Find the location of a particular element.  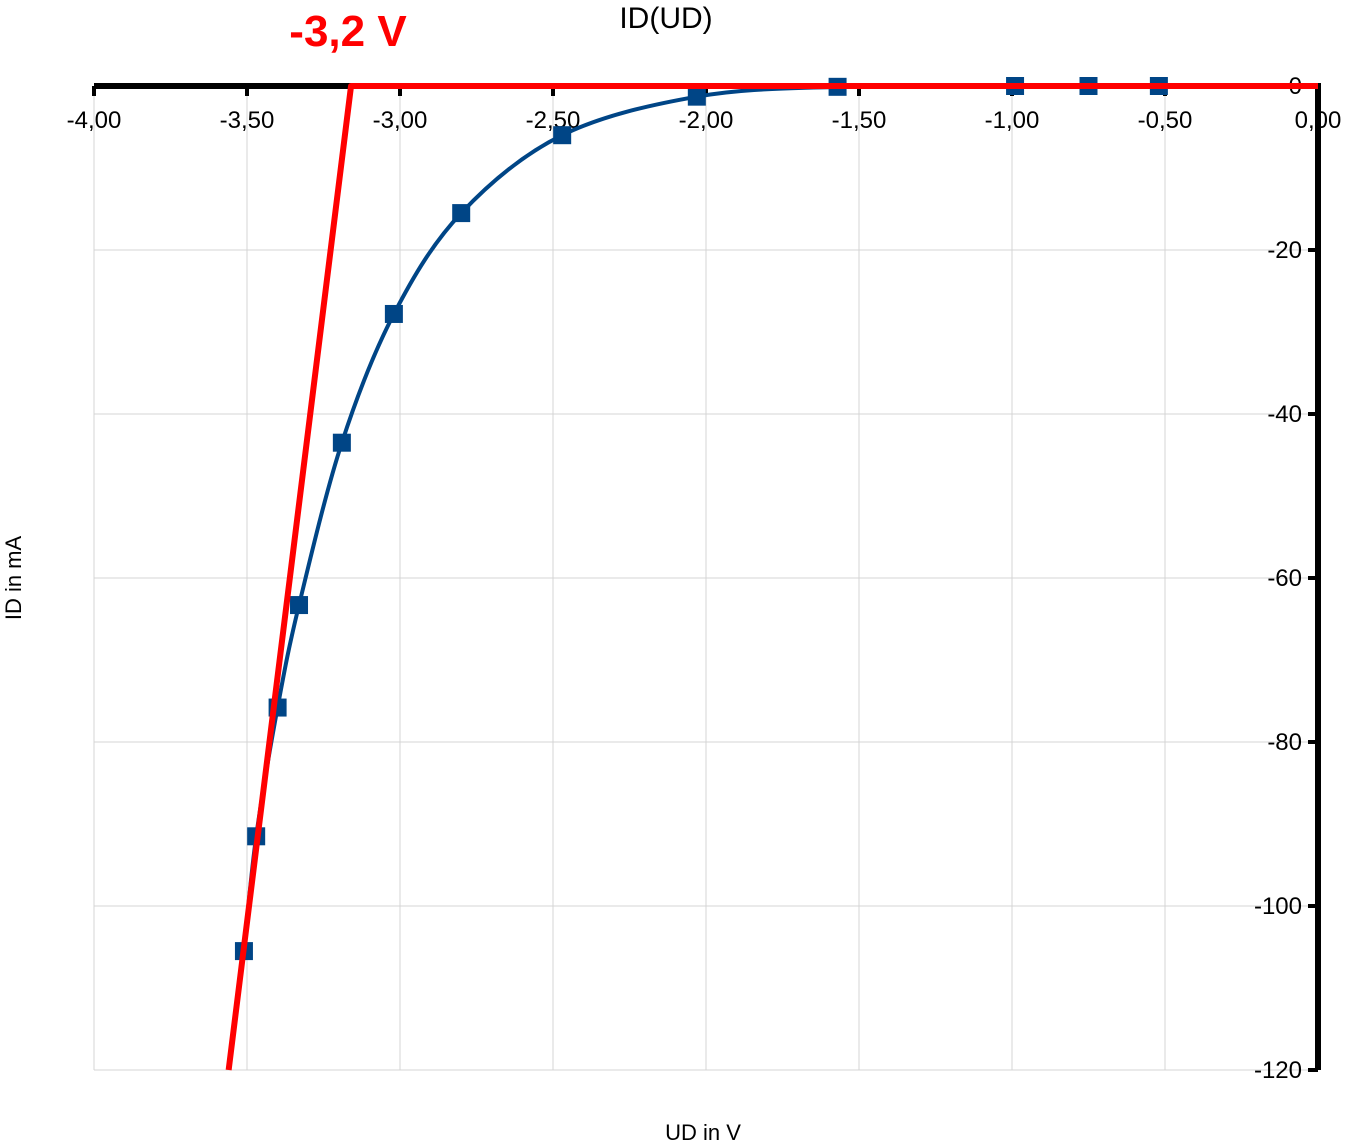

x-tick-label: -0,50 is located at coordinates (1165, 120).